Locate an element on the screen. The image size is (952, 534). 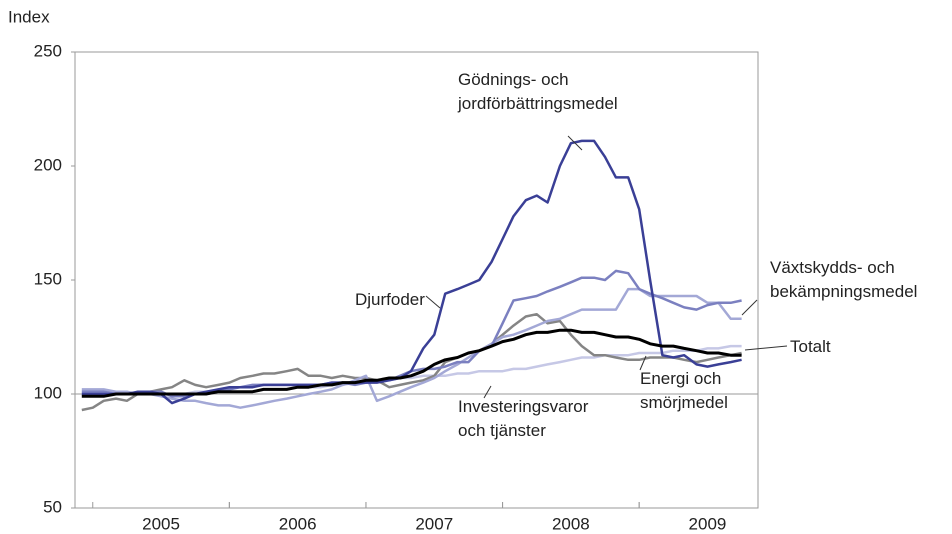
y-tick-label: 150 is located at coordinates (48, 278).